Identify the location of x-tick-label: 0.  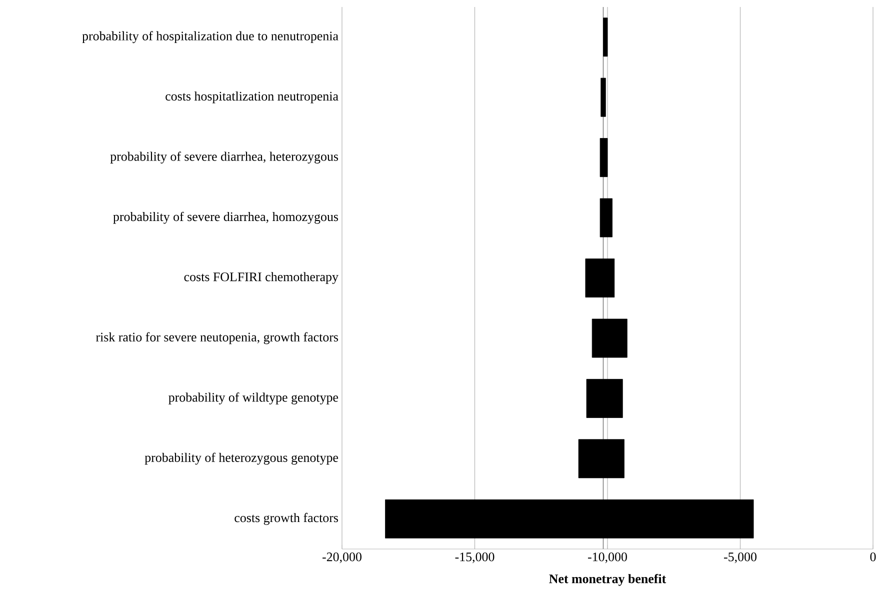
(873, 557).